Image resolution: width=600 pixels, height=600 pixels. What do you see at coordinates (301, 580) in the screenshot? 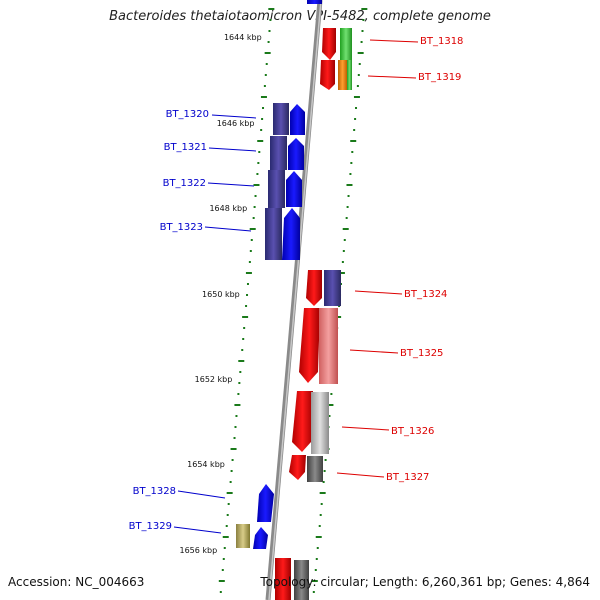
I see `gene-partial-bottom-gray` at bounding box center [301, 580].